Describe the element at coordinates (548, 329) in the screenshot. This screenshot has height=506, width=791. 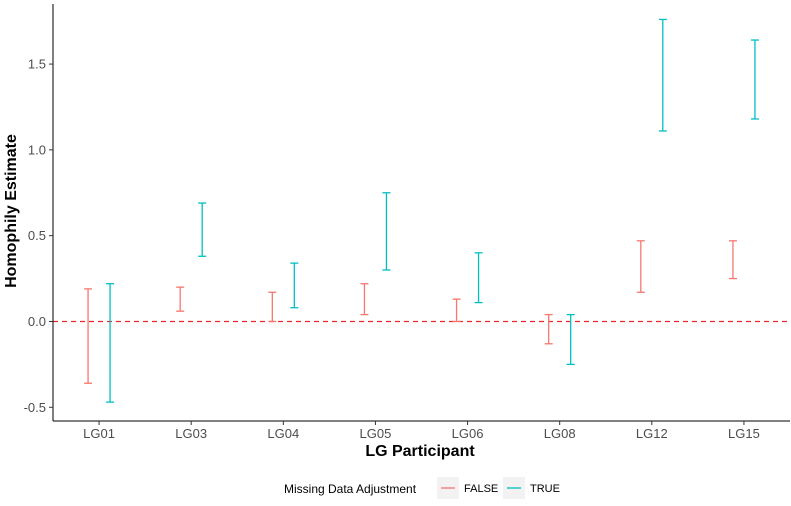
I see `errorbar-false-lg08` at that location.